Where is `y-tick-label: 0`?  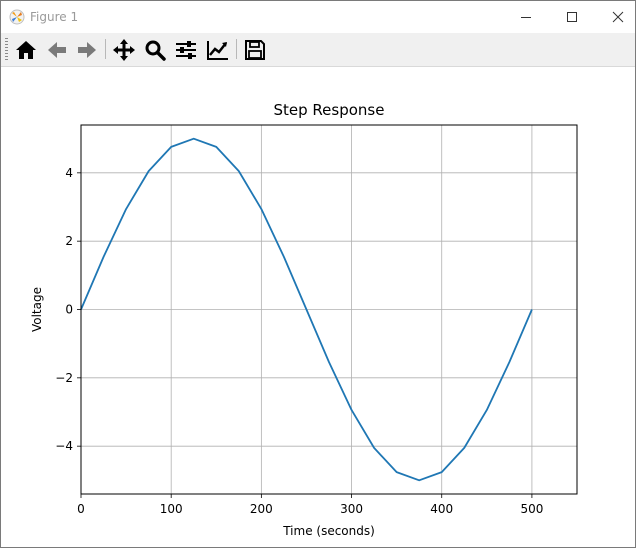 y-tick-label: 0 is located at coordinates (69, 310).